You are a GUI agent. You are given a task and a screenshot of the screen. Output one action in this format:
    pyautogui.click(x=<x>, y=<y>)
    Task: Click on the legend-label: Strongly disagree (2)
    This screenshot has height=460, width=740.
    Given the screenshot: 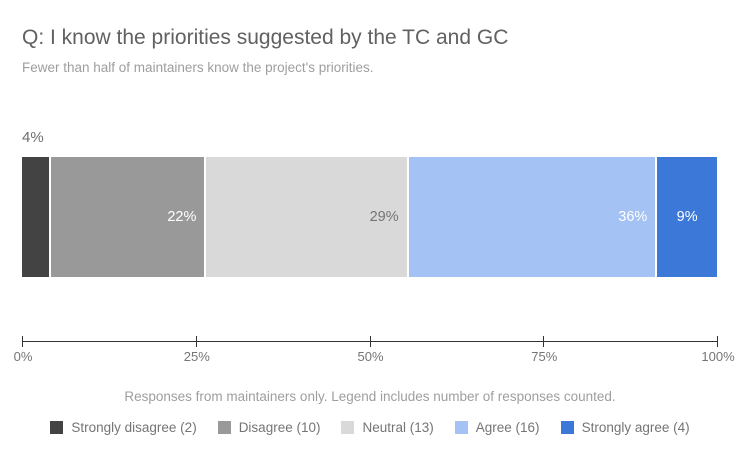 What is the action you would take?
    pyautogui.click(x=134, y=427)
    